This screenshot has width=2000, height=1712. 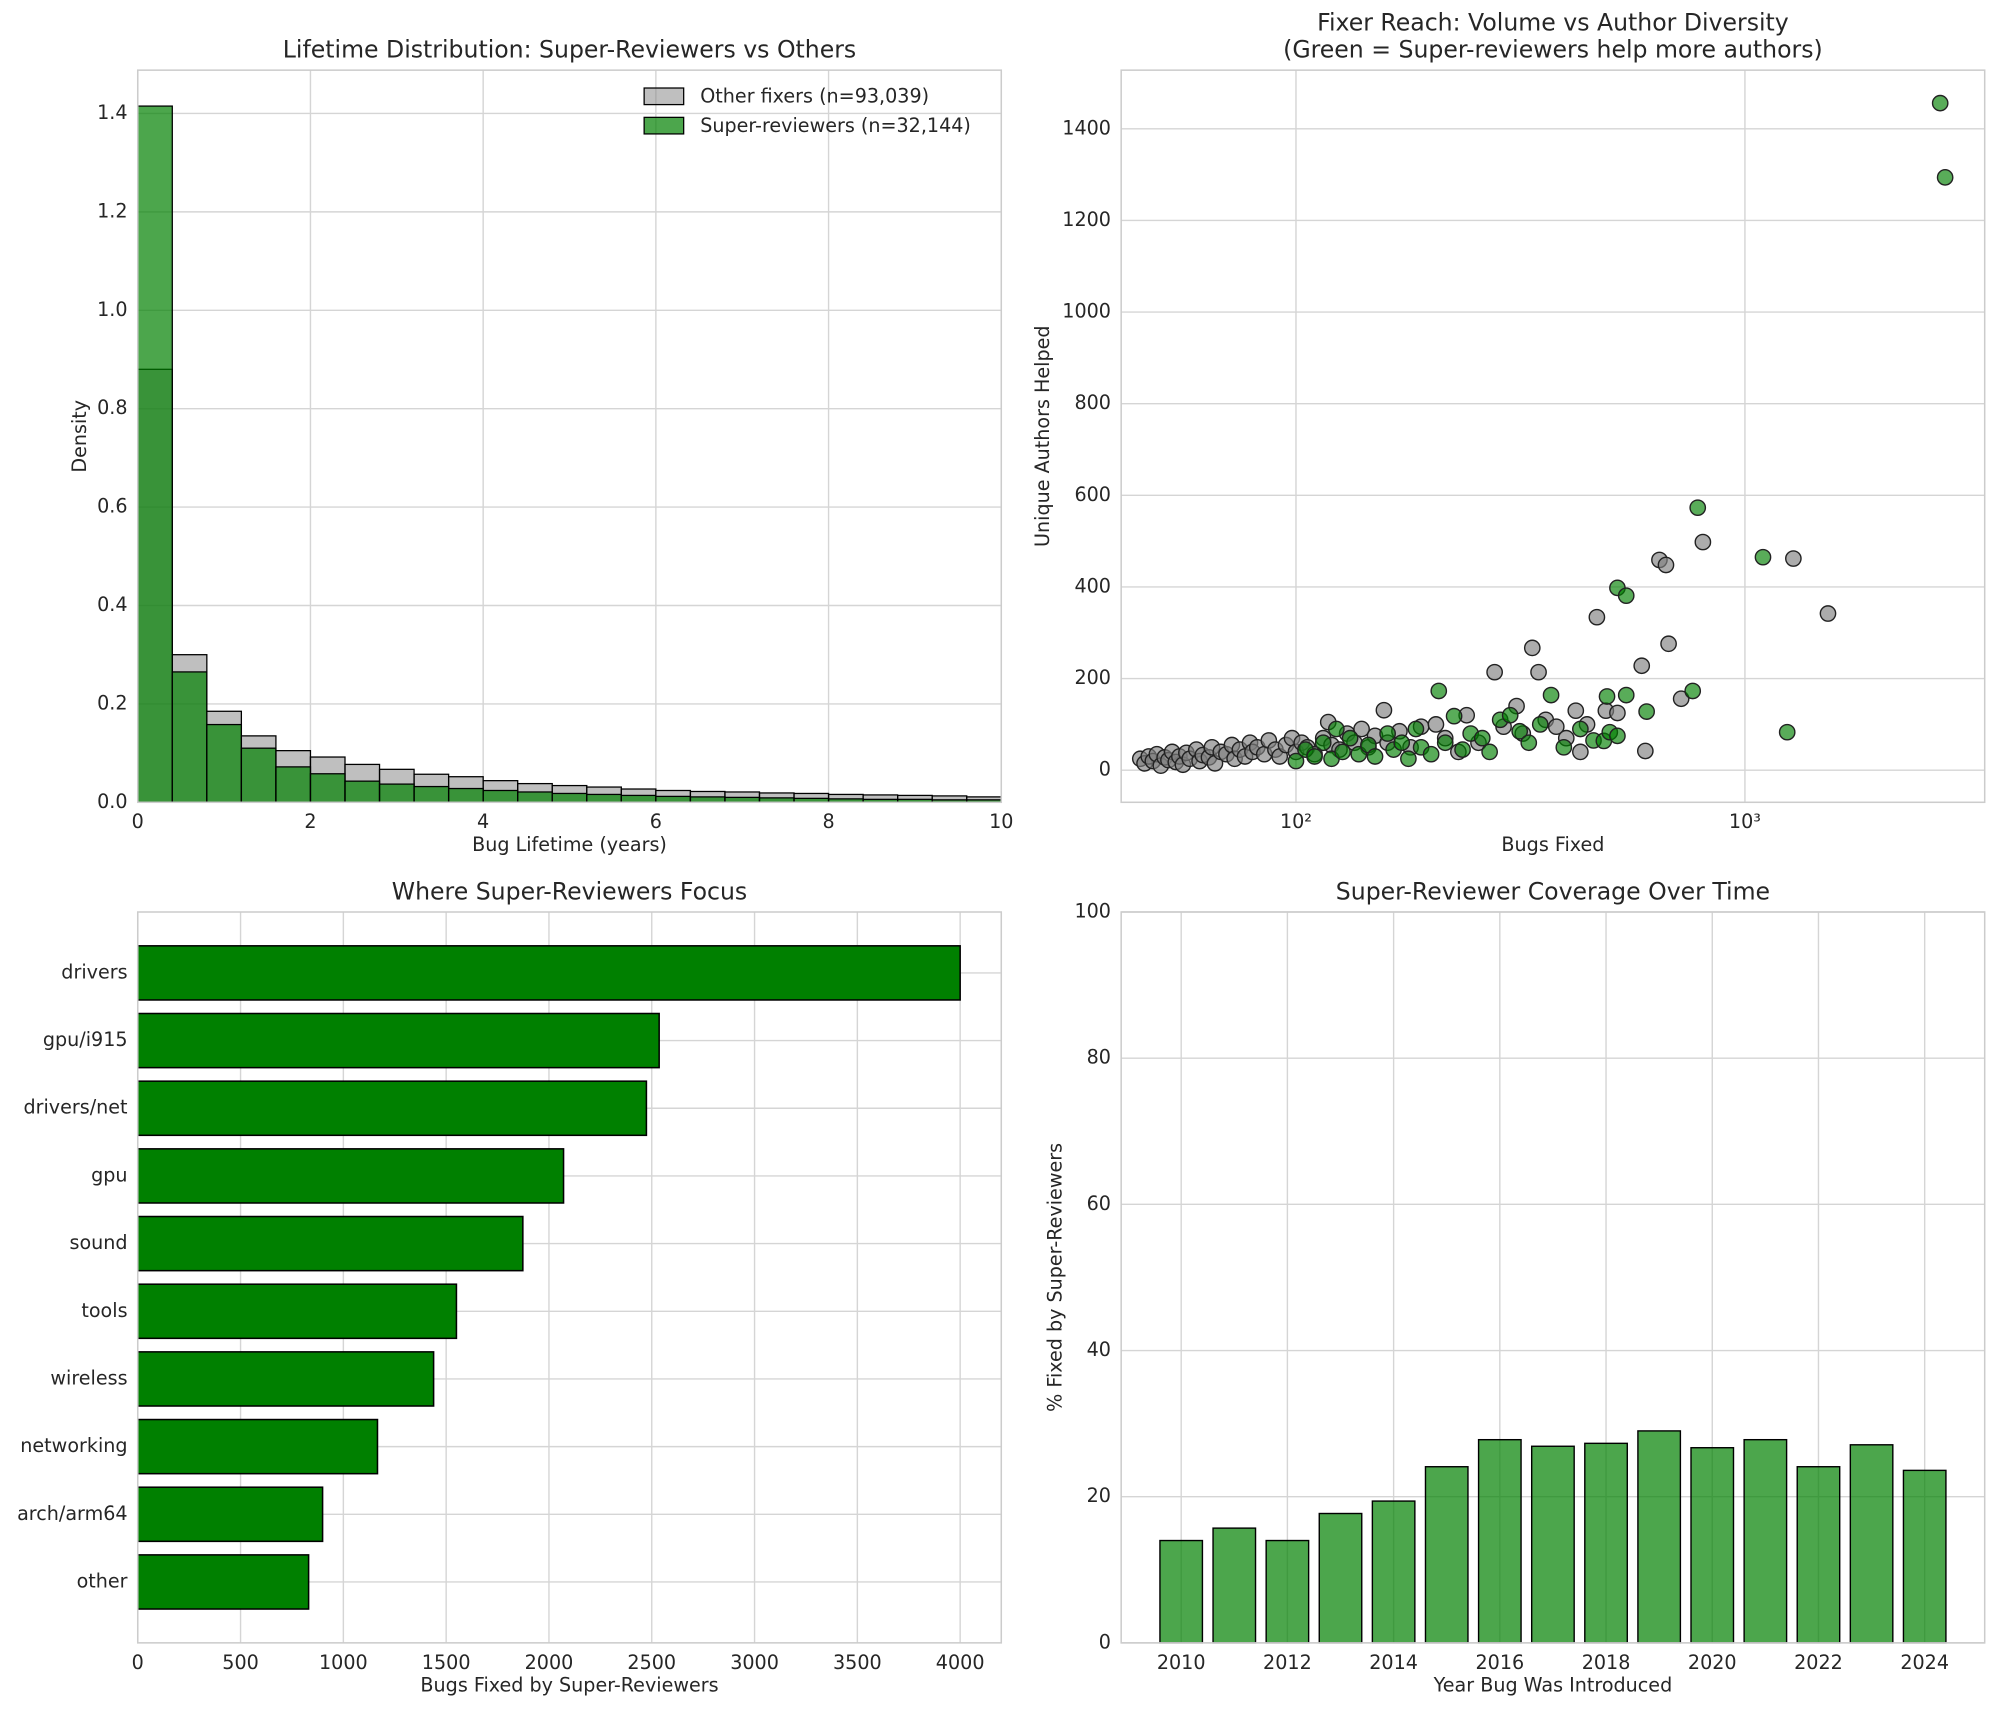 I want to click on x-tick-label: 10³, so click(x=1745, y=821).